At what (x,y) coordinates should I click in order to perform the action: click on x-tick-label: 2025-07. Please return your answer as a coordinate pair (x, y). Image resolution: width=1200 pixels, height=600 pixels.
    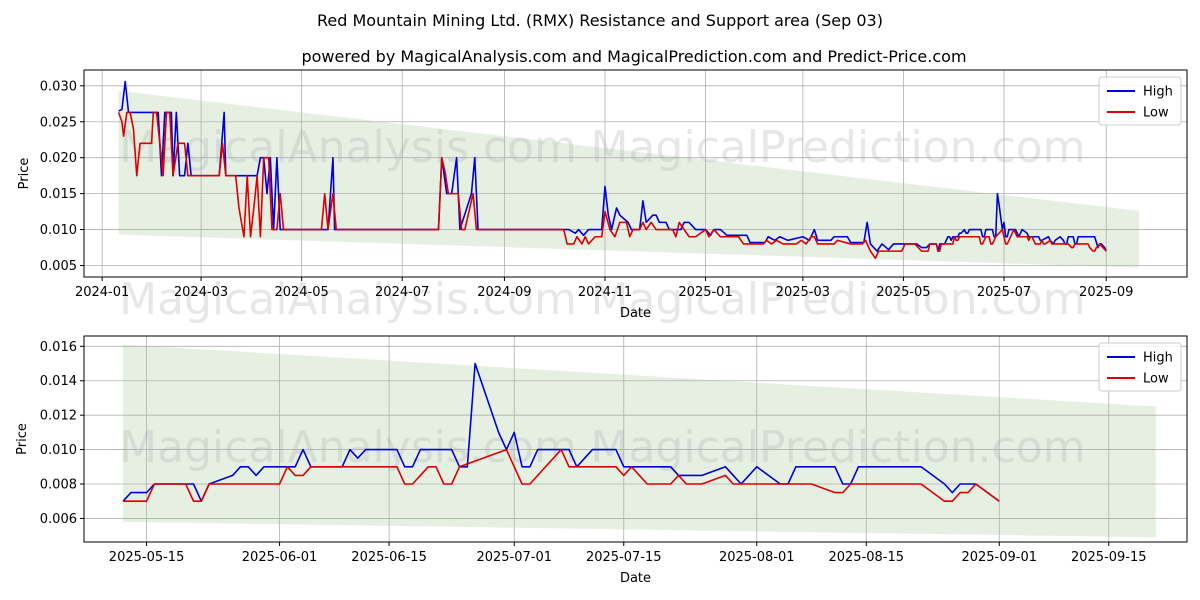
    Looking at the image, I should click on (1004, 292).